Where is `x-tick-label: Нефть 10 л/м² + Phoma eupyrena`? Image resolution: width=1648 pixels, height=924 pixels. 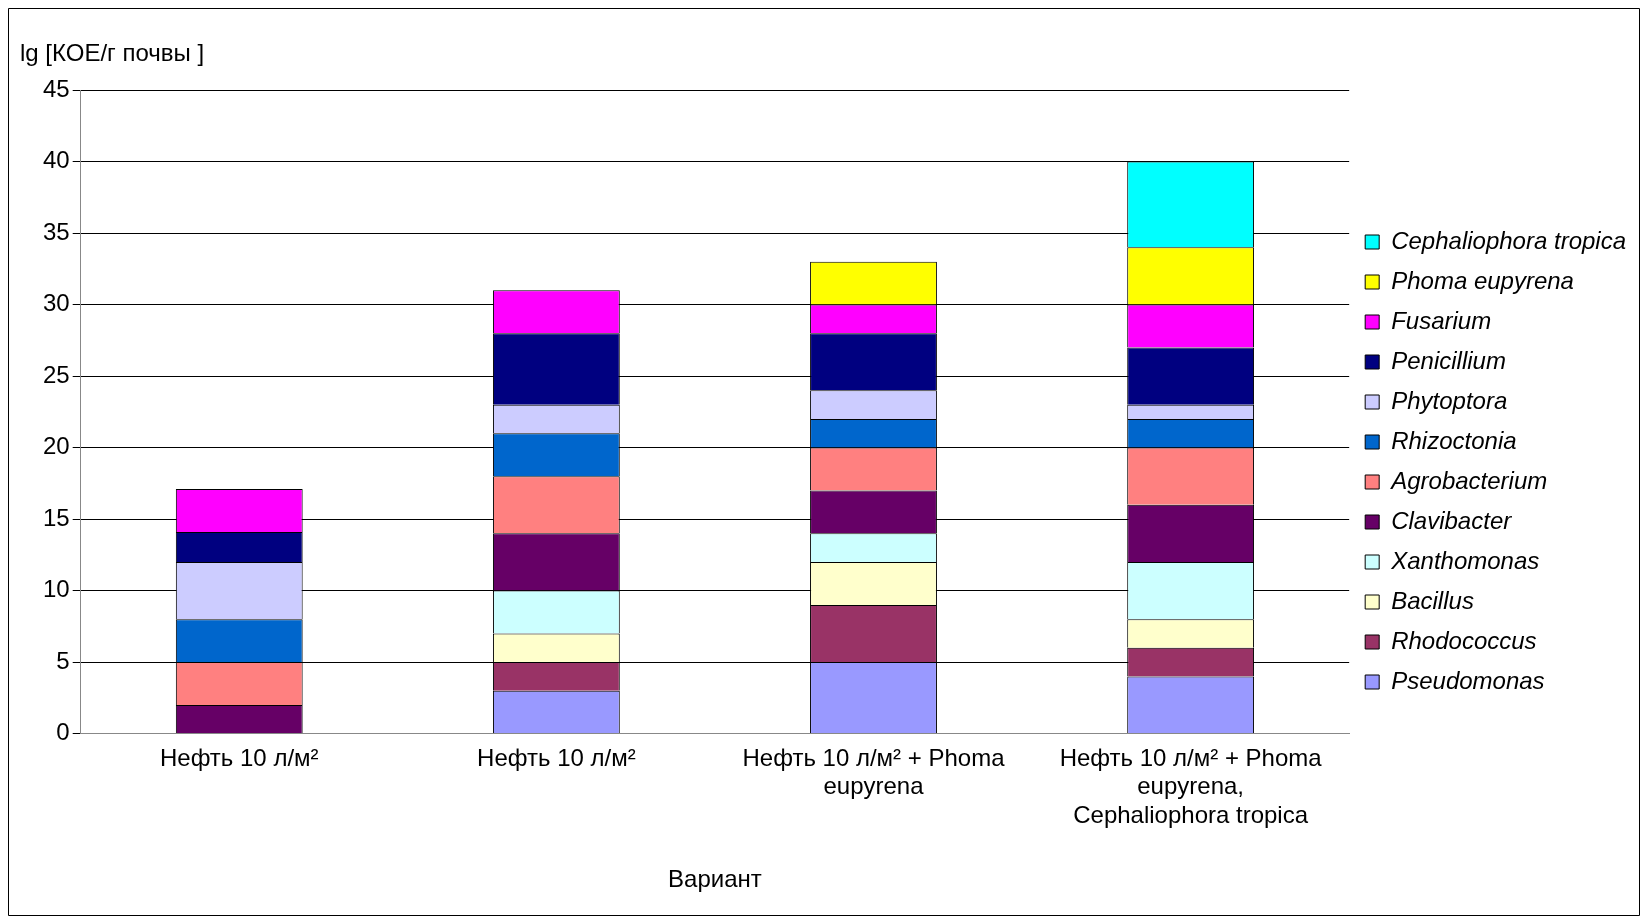
x-tick-label: Нефть 10 л/м² + Phoma eupyrena is located at coordinates (874, 771).